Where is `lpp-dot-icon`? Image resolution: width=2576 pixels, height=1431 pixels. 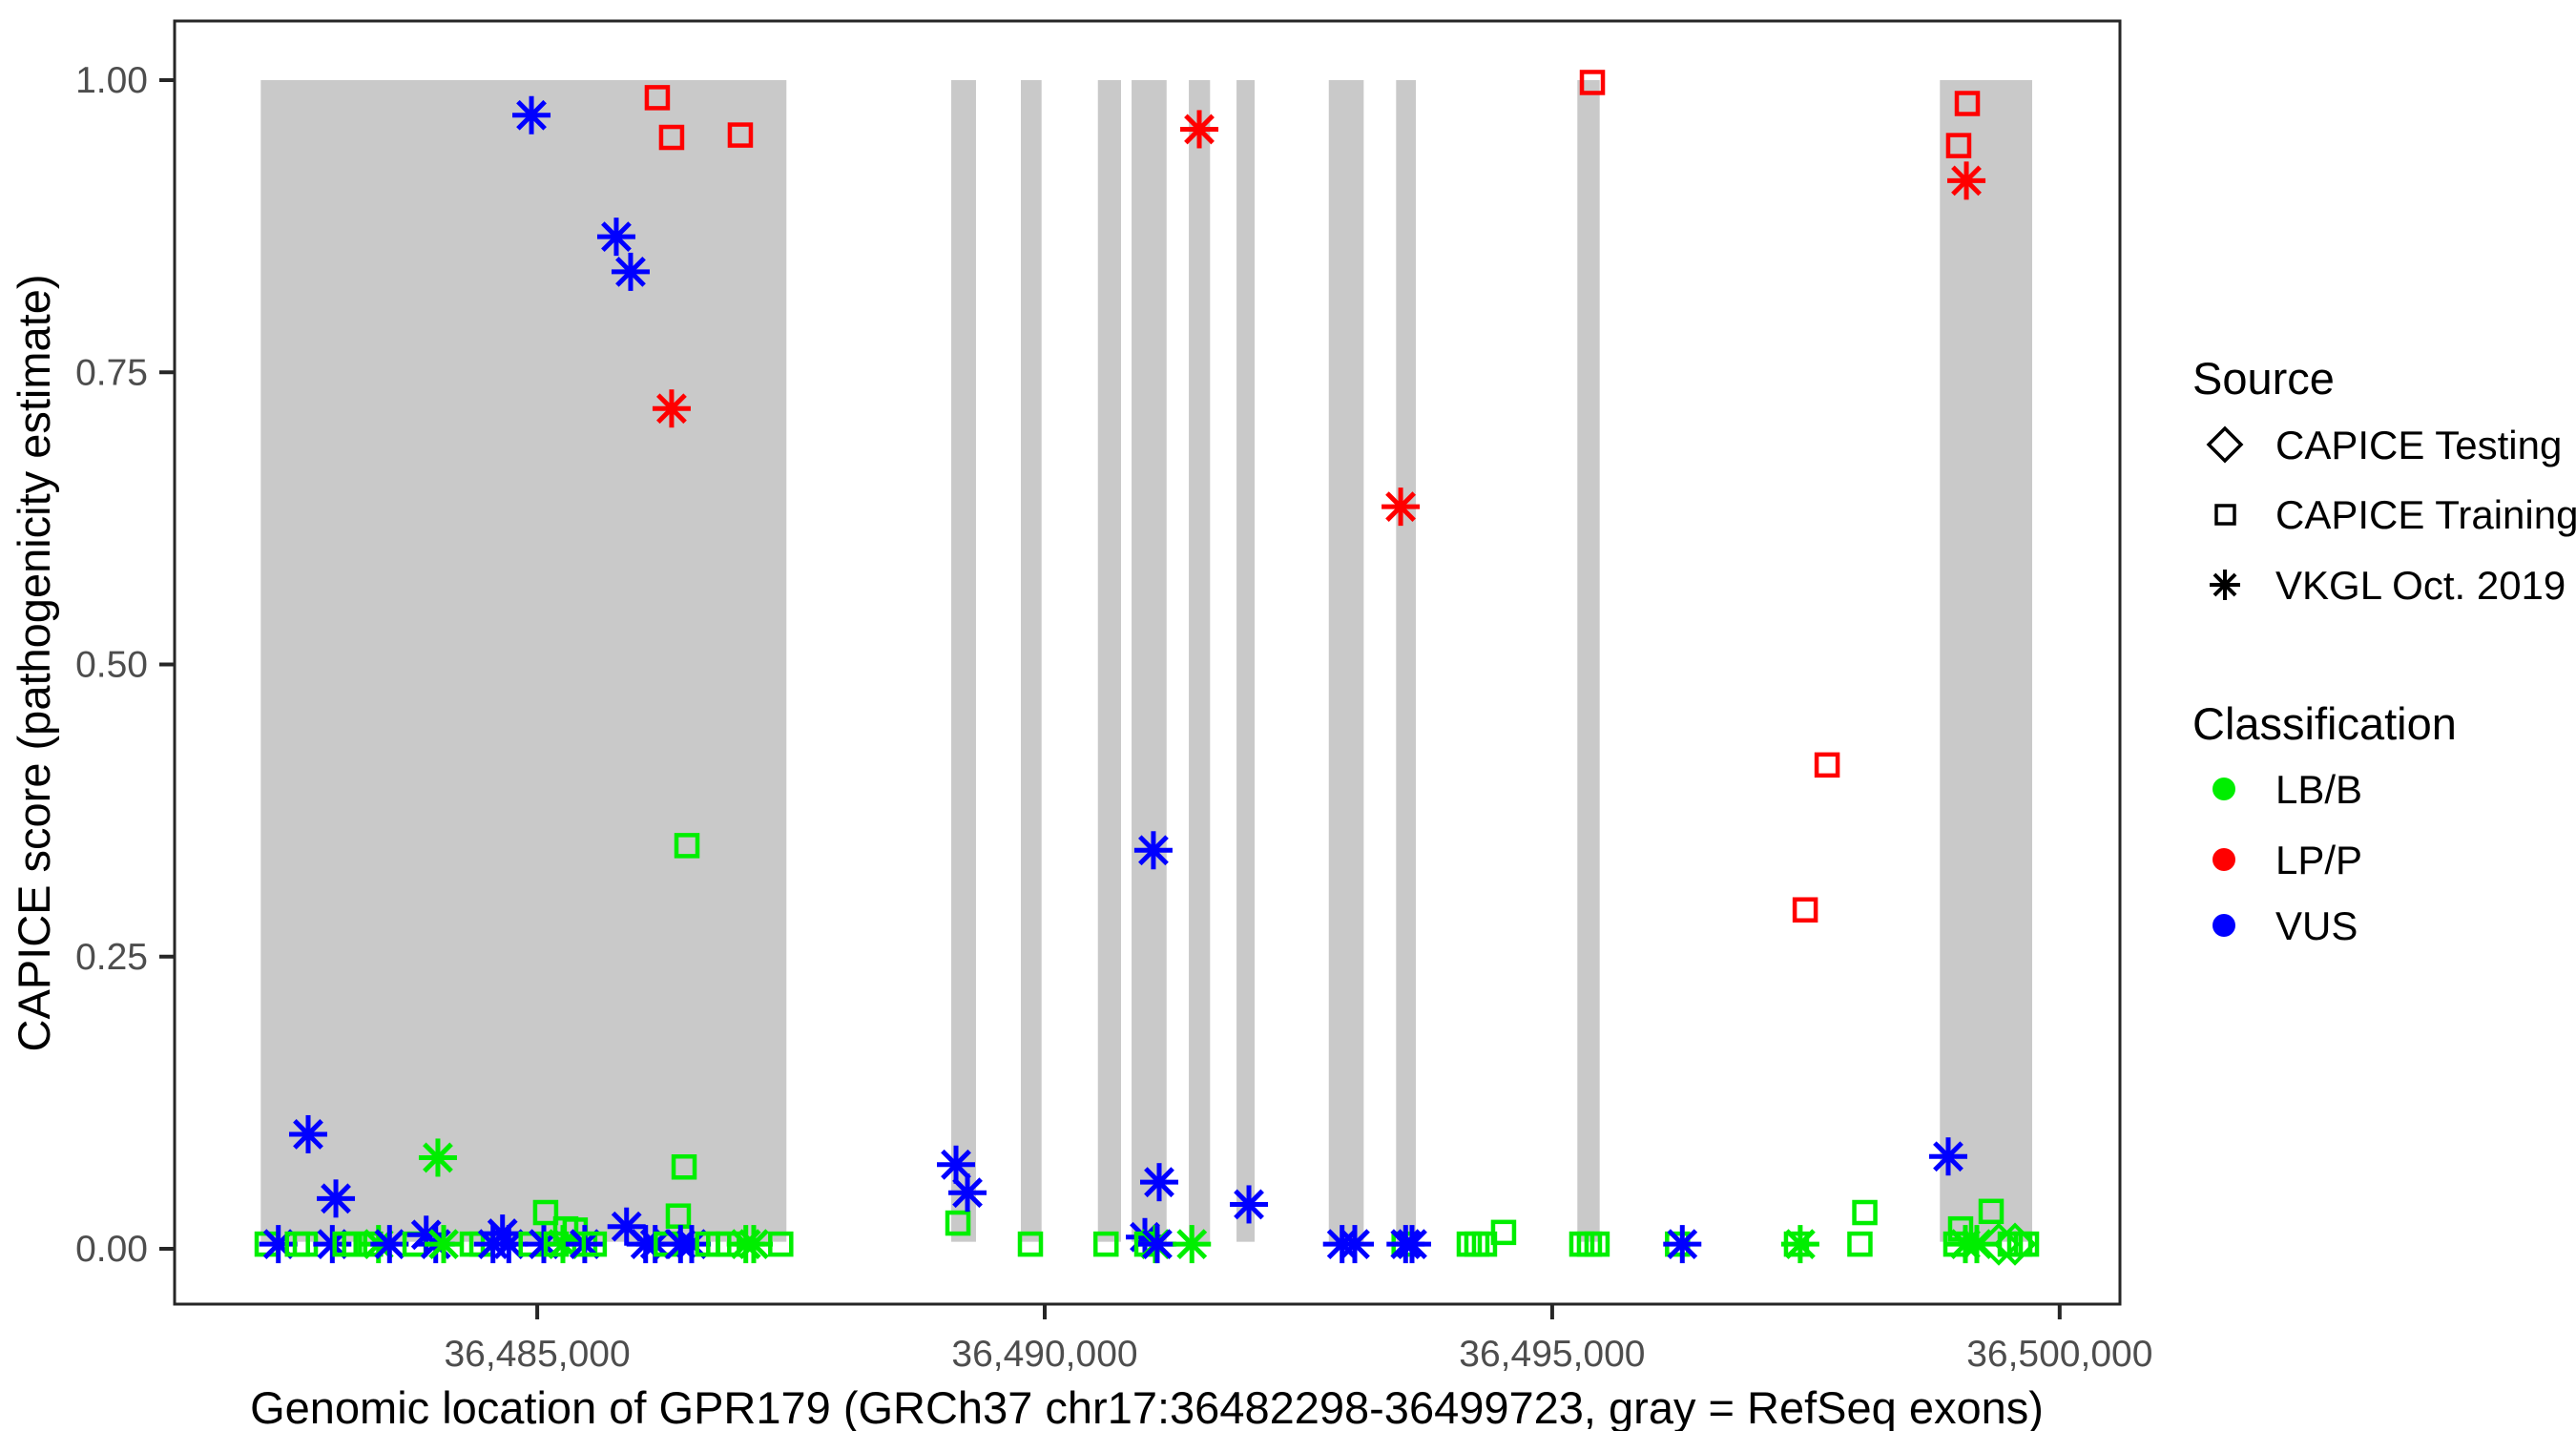
lpp-dot-icon is located at coordinates (2223, 859).